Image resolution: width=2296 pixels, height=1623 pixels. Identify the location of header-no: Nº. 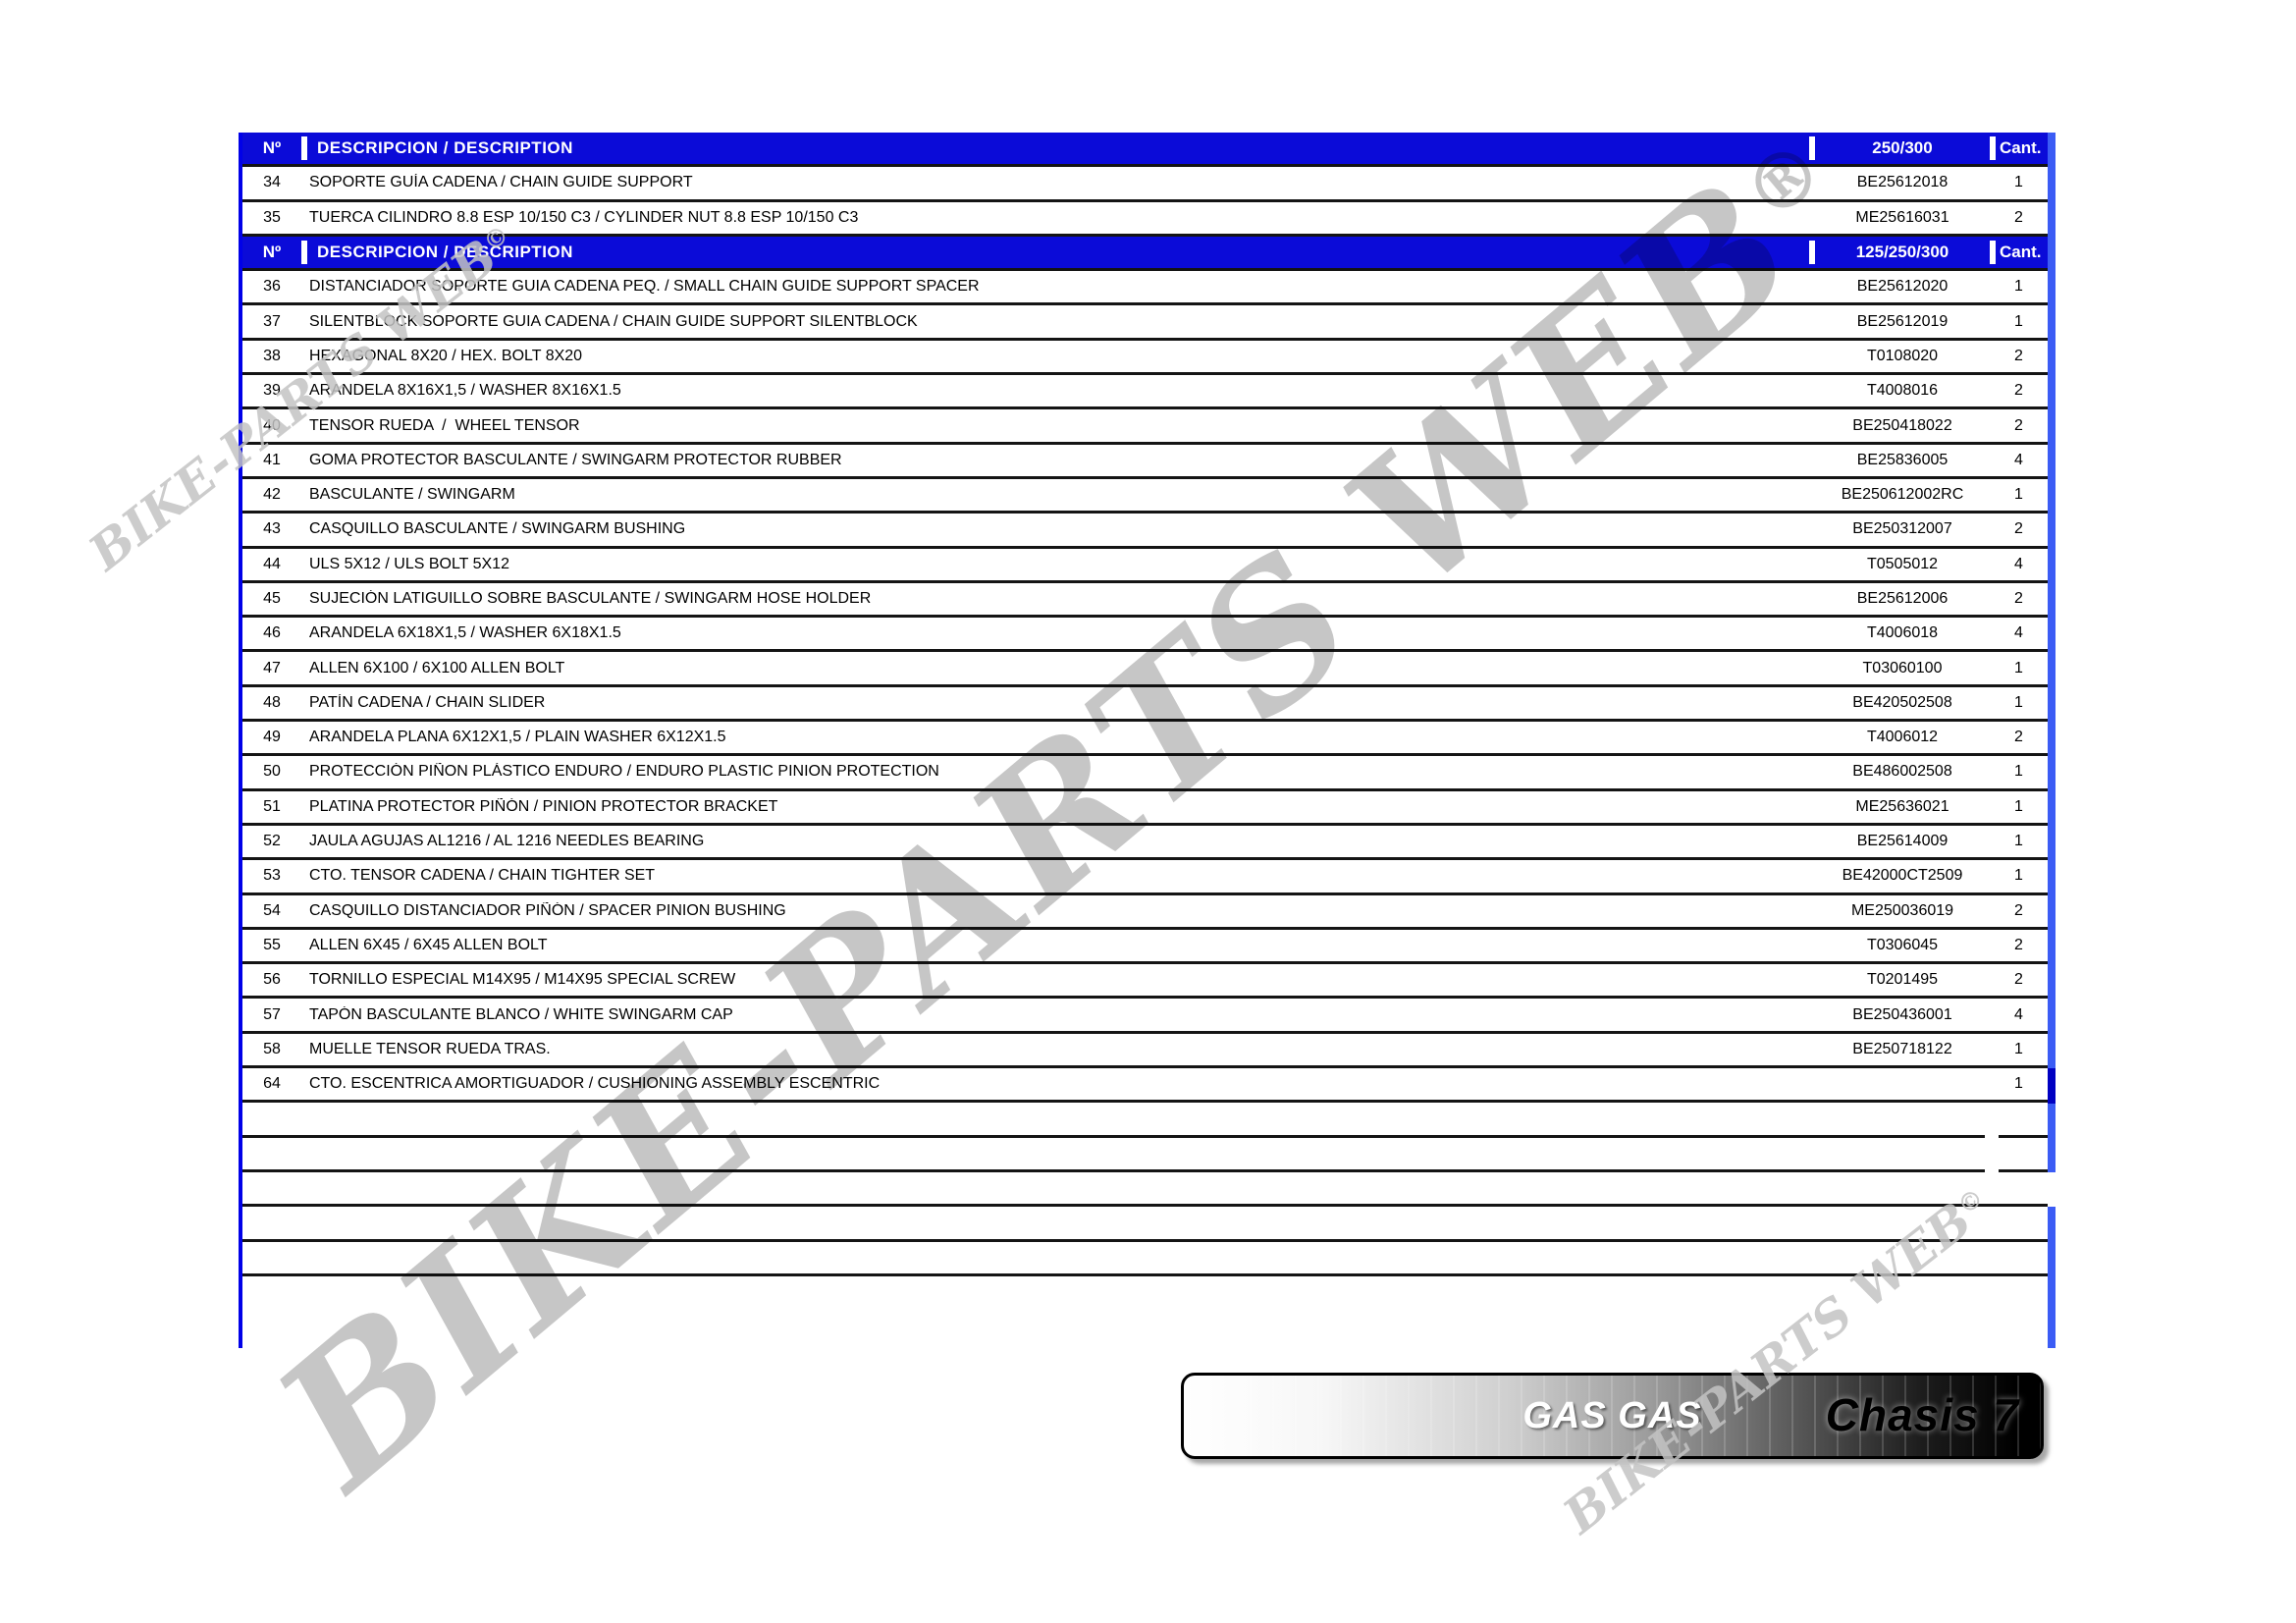
(272, 252).